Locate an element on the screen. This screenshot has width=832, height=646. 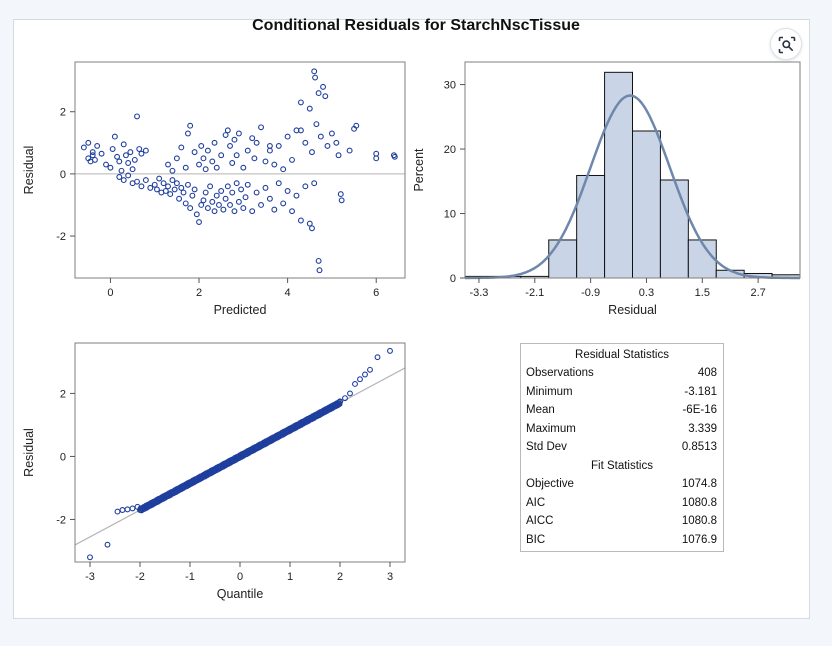
stat-row-minimum: Minimum -3.181 is located at coordinates (622, 392).